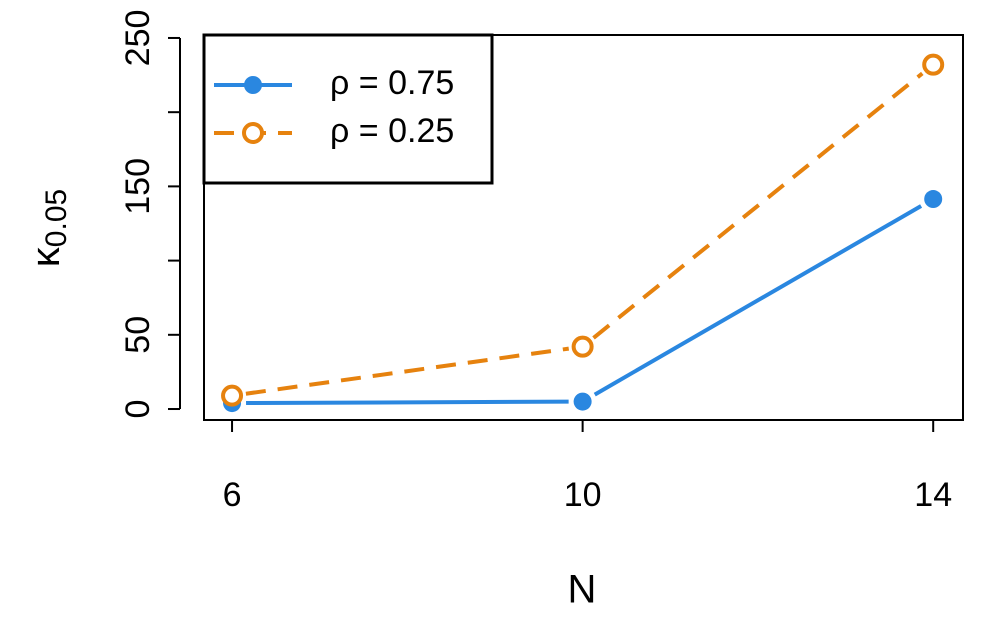 The image size is (997, 623). Describe the element at coordinates (138, 409) in the screenshot. I see `y-tick-label: 0` at that location.